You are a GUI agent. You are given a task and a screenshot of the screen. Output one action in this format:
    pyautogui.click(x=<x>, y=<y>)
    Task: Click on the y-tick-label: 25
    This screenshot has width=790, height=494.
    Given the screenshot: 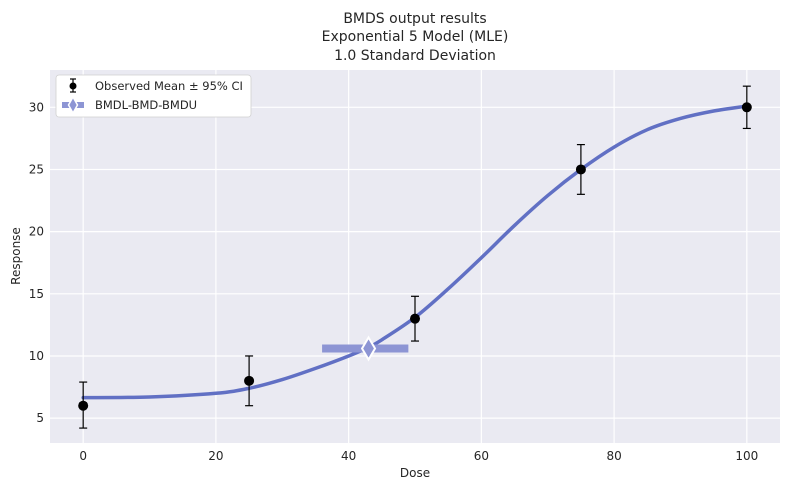 What is the action you would take?
    pyautogui.click(x=36, y=169)
    